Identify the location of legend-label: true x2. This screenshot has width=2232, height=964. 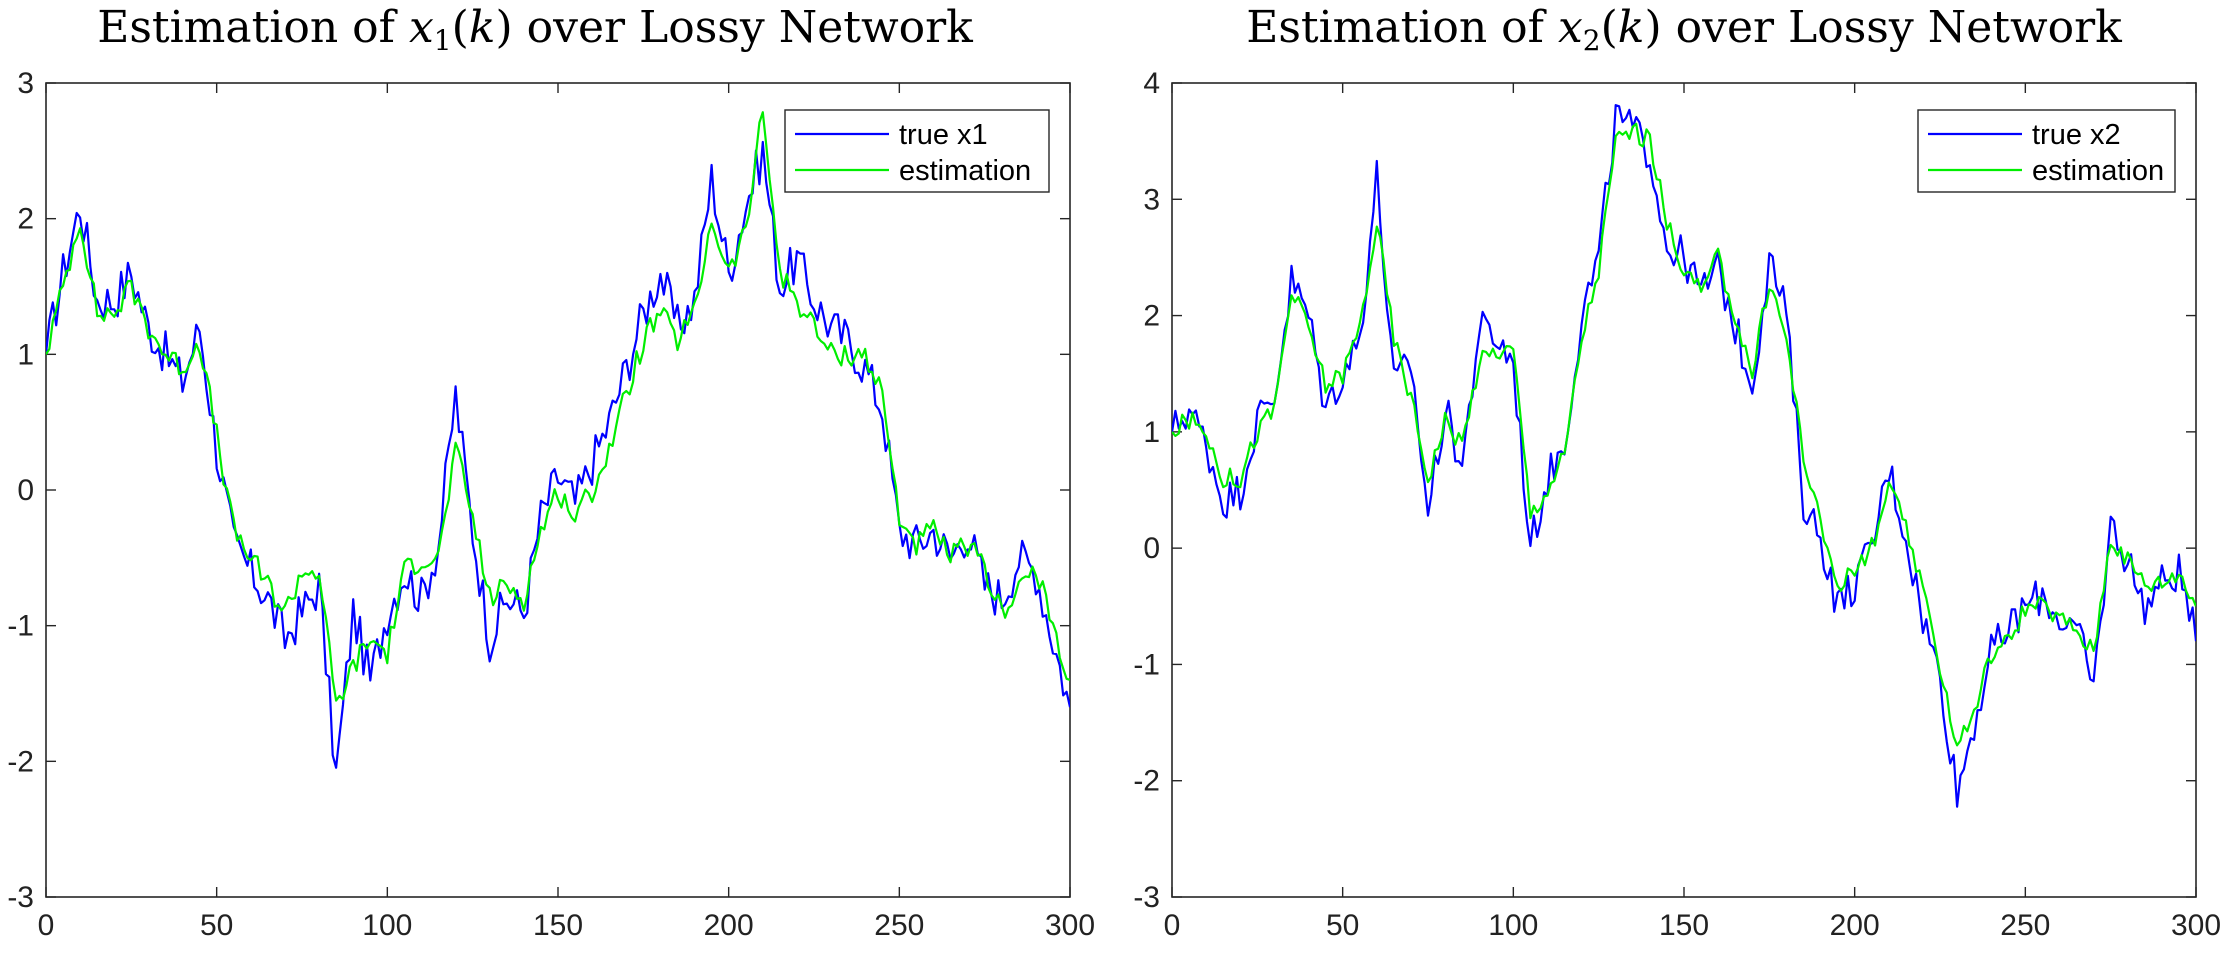
(2076, 135).